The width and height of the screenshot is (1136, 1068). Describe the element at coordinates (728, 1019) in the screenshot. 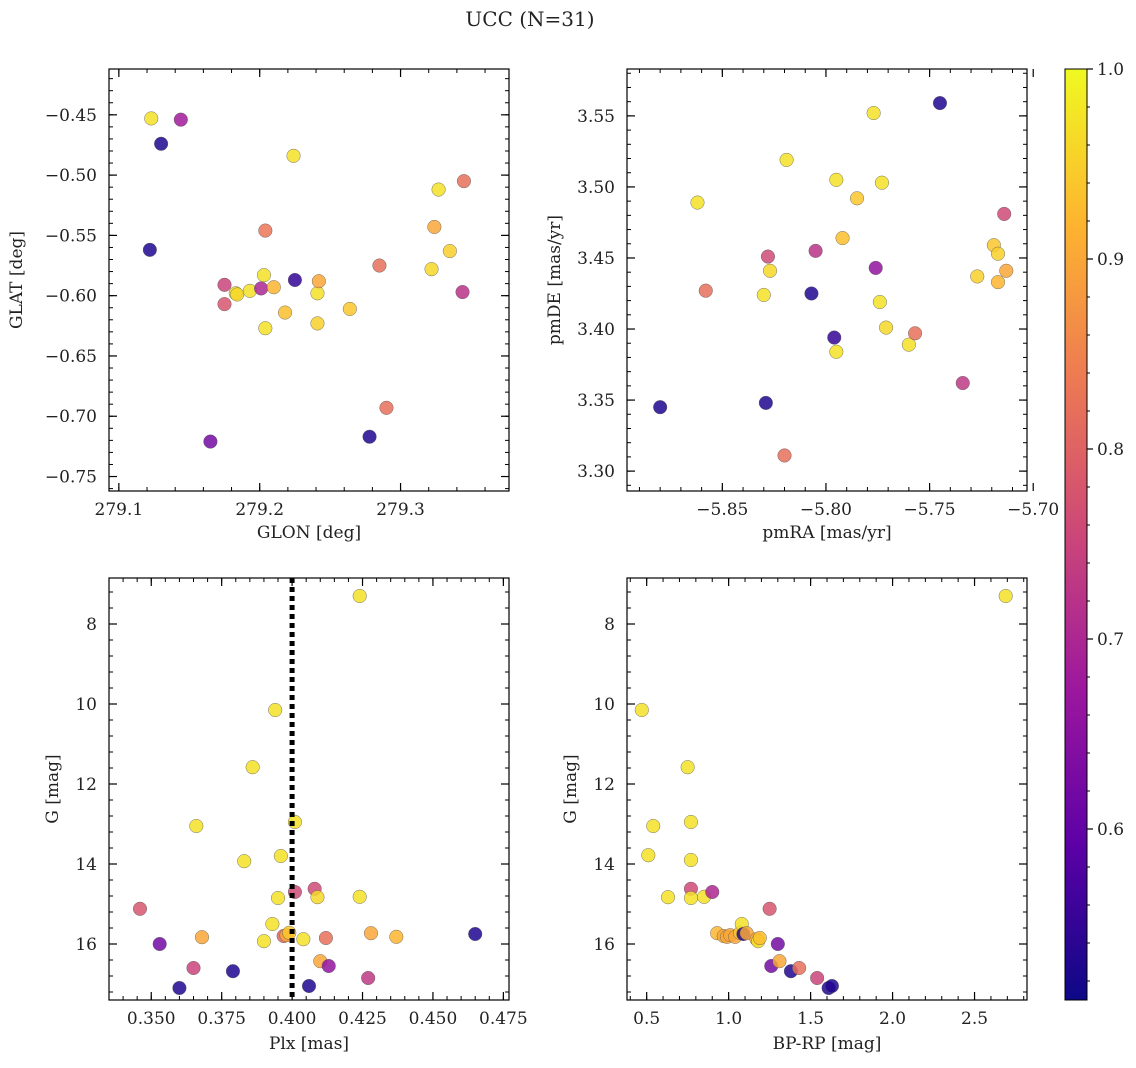

I see `x-tick-label: 1.0` at that location.